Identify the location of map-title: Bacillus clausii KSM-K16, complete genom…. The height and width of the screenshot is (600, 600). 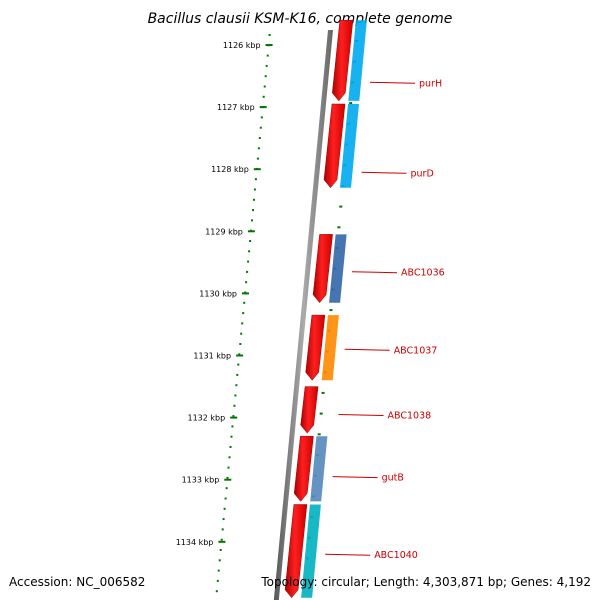
(300, 19).